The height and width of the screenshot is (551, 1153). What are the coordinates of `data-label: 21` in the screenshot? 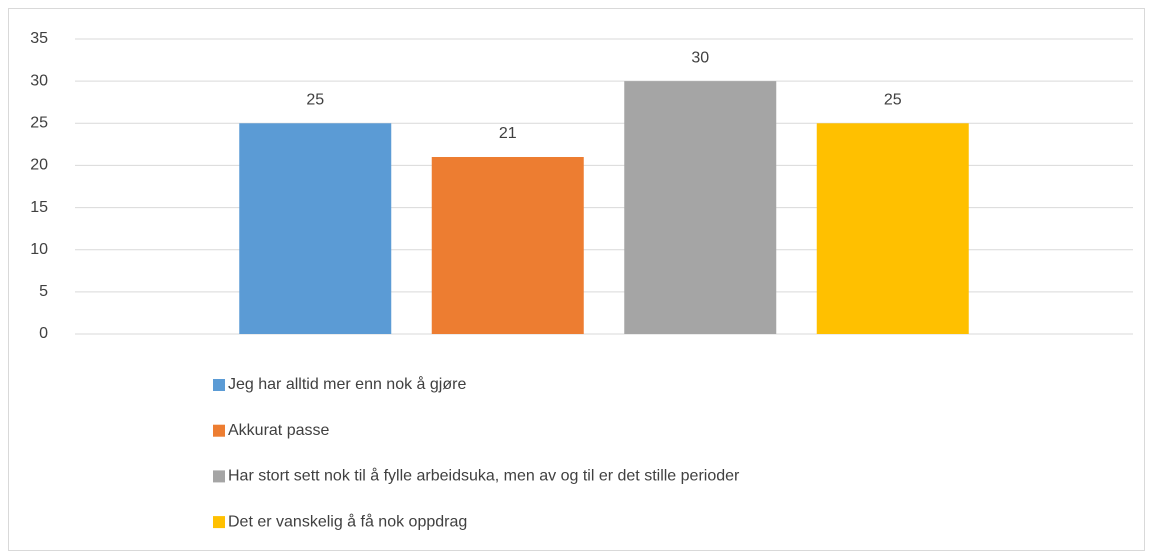 It's located at (508, 133).